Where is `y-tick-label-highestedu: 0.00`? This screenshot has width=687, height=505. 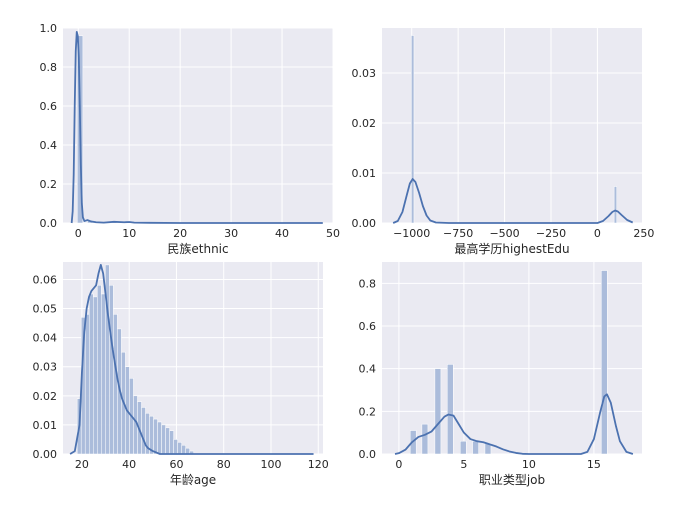 y-tick-label-highestedu: 0.00 is located at coordinates (364, 223).